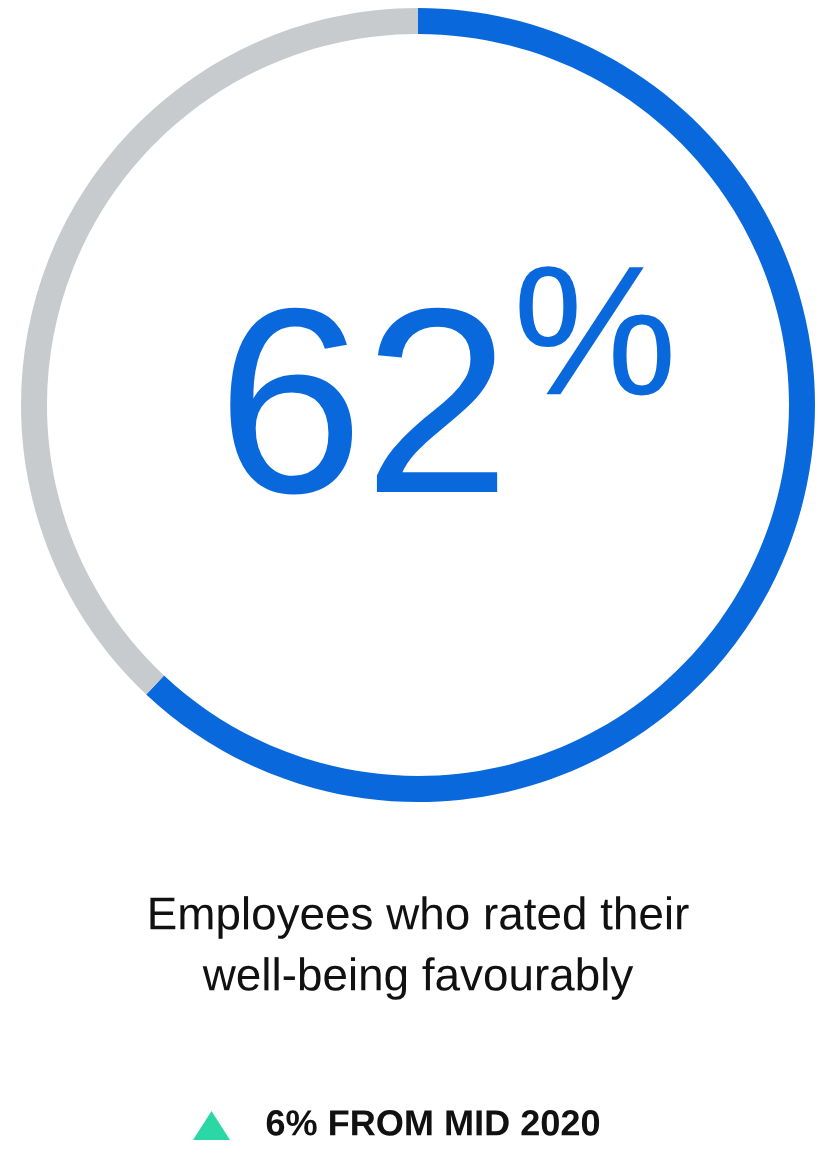  Describe the element at coordinates (450, 380) in the screenshot. I see `data-label: 62$^{%}$` at that location.